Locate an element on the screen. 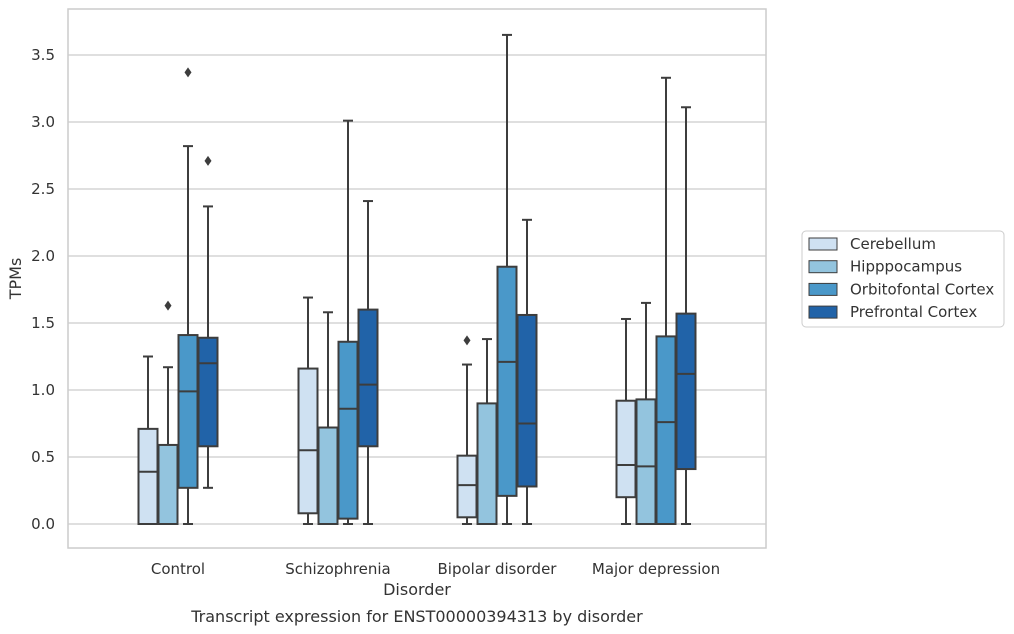 This screenshot has height=634, width=1014. y-tick-label: 3.0 is located at coordinates (43, 122).